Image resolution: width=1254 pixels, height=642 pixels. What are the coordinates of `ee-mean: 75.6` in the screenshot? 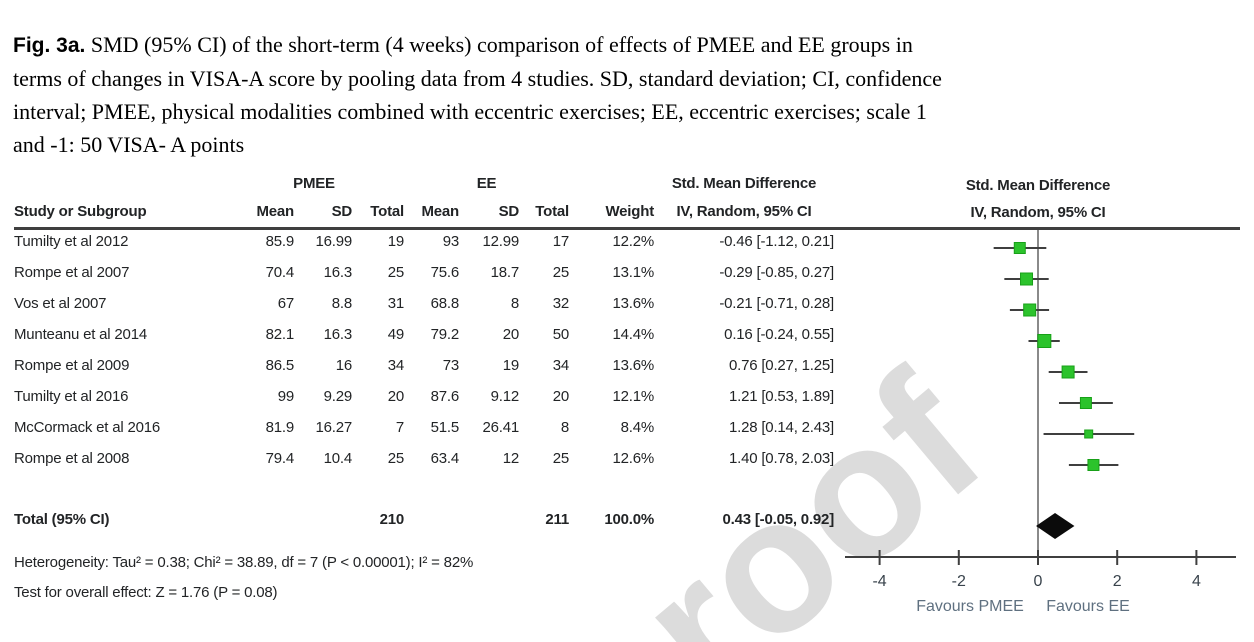 It's located at (445, 272).